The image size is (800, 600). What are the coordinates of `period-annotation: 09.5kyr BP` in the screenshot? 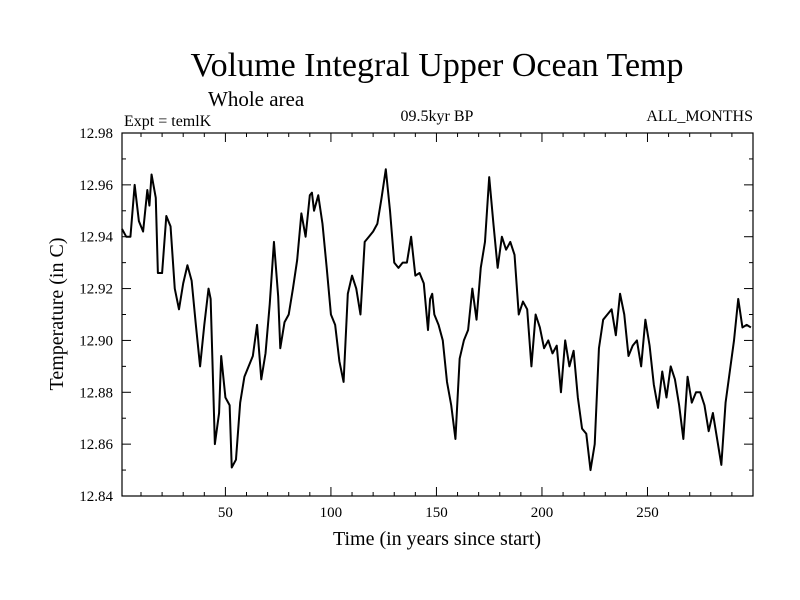 It's located at (437, 116).